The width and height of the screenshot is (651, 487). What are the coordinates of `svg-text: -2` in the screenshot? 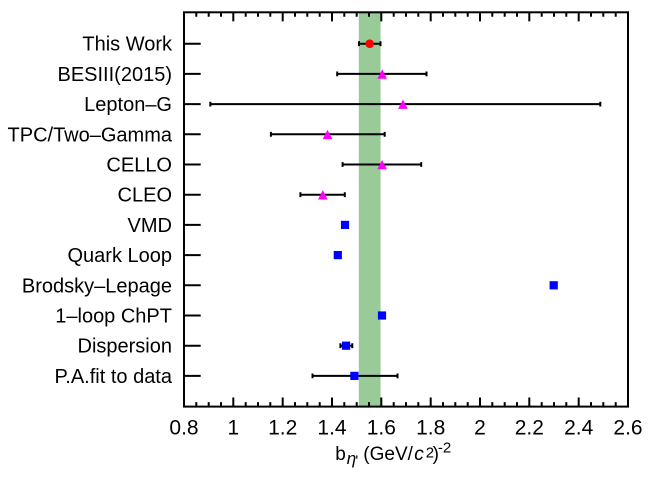 It's located at (444, 448).